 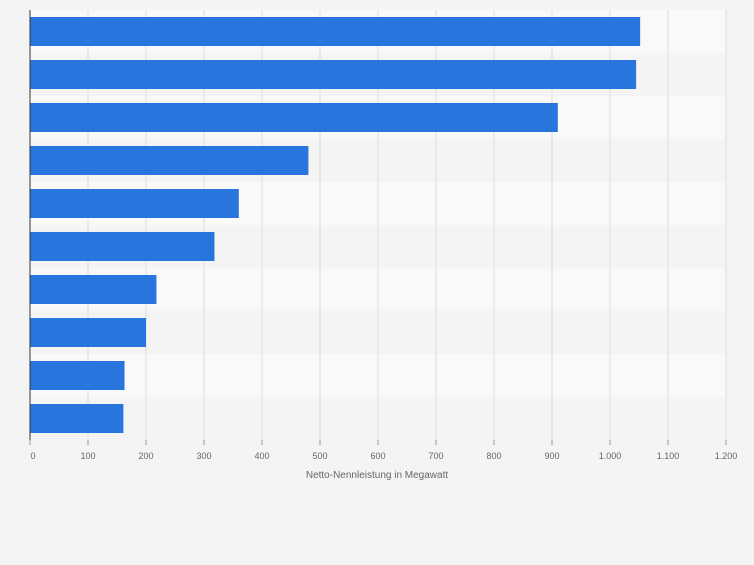 What do you see at coordinates (726, 456) in the screenshot?
I see `x-tick-label: 1.200` at bounding box center [726, 456].